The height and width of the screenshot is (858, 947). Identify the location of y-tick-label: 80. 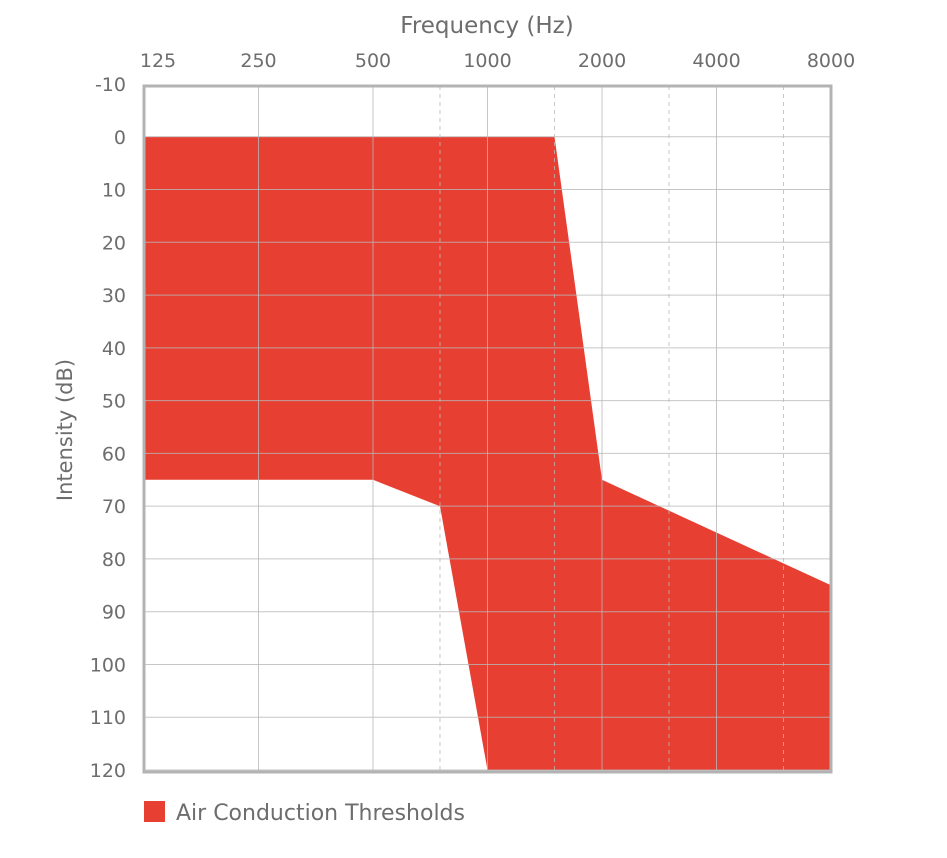
(114, 560).